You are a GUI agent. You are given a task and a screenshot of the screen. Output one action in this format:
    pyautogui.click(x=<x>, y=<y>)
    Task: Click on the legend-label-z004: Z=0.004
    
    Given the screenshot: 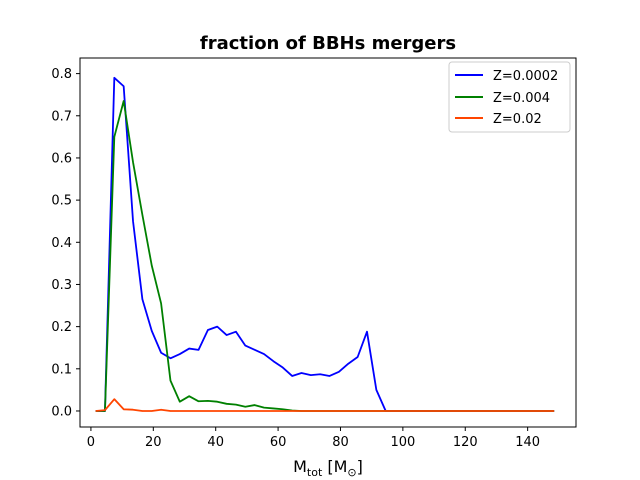 What is the action you would take?
    pyautogui.click(x=521, y=98)
    